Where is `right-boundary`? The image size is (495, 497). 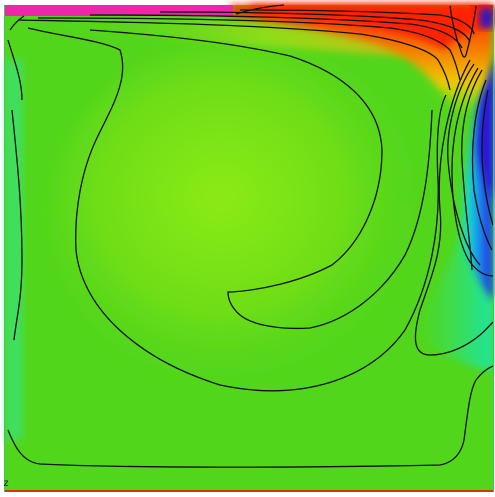 right-boundary is located at coordinates (493, 248).